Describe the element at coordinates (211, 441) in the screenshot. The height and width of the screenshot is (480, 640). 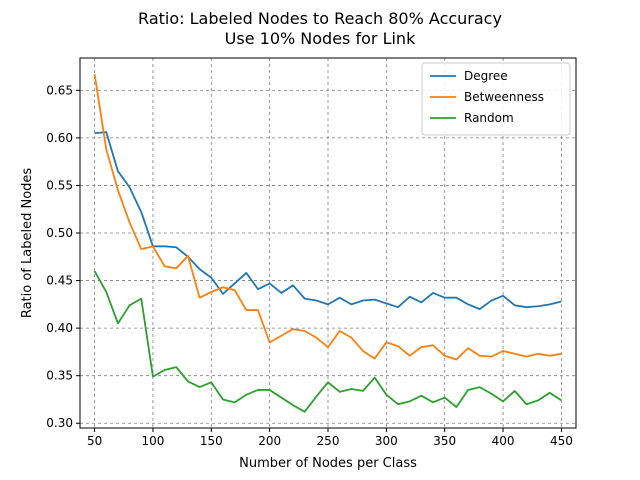
I see `x-tick-label: 150` at that location.